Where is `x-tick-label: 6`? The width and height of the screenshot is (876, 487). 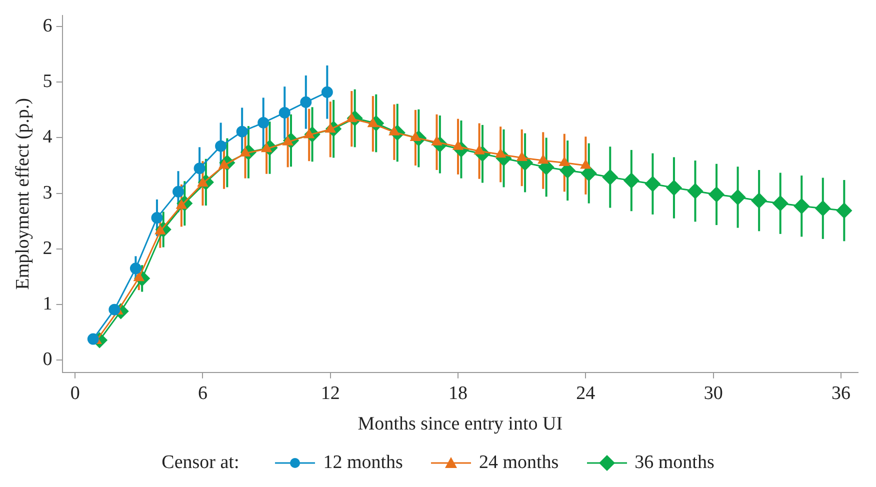
x-tick-label: 6 is located at coordinates (203, 393).